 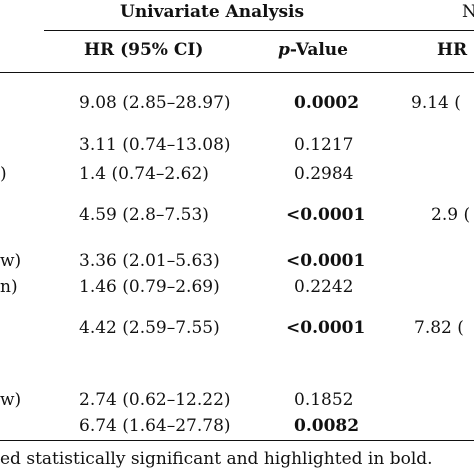 What do you see at coordinates (237, 440) in the screenshot?
I see `table-bottom-rule` at bounding box center [237, 440].